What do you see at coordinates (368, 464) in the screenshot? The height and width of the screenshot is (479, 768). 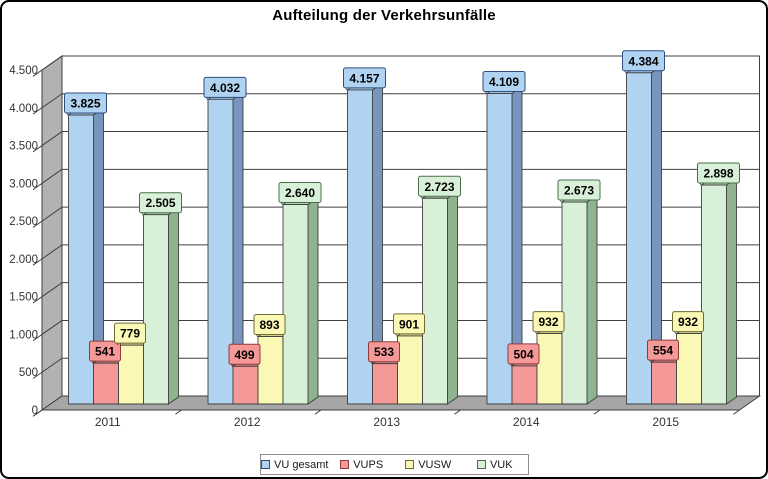 I see `legend-item-label: VUPS` at bounding box center [368, 464].